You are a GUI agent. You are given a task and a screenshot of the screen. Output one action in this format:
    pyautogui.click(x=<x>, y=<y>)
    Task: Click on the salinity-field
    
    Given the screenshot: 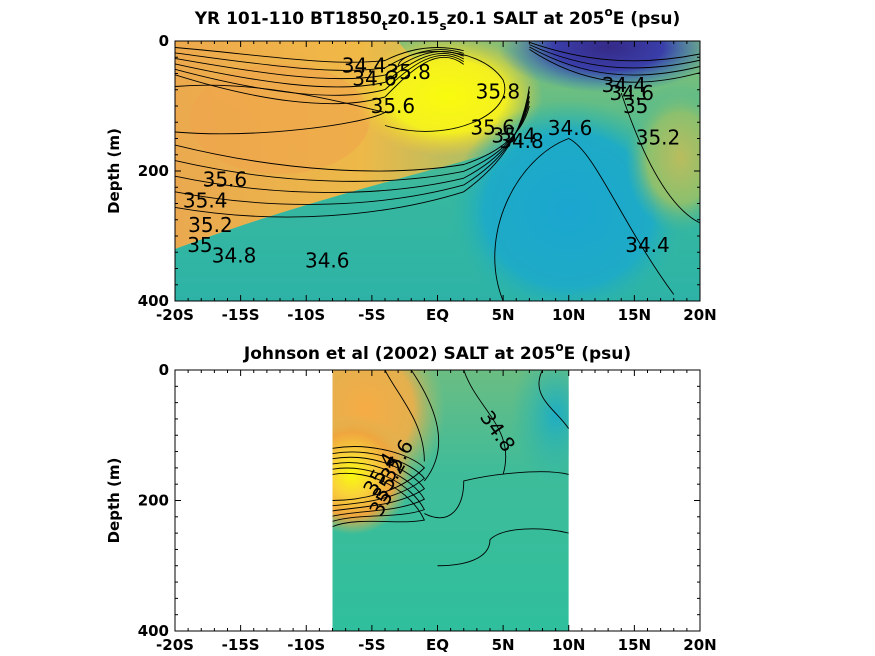 What is the action you would take?
    pyautogui.click(x=450, y=500)
    